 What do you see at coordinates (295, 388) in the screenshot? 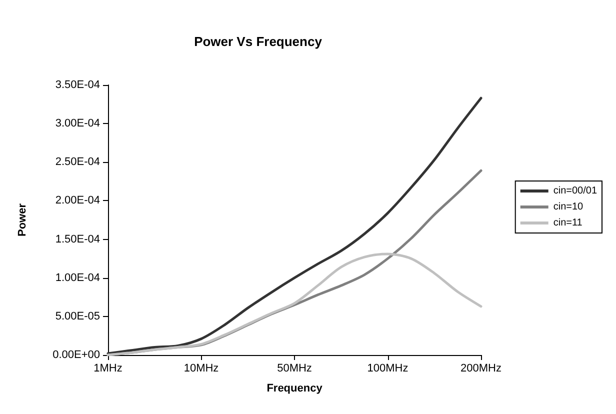
I see `x-axis-title: Frequency` at bounding box center [295, 388].